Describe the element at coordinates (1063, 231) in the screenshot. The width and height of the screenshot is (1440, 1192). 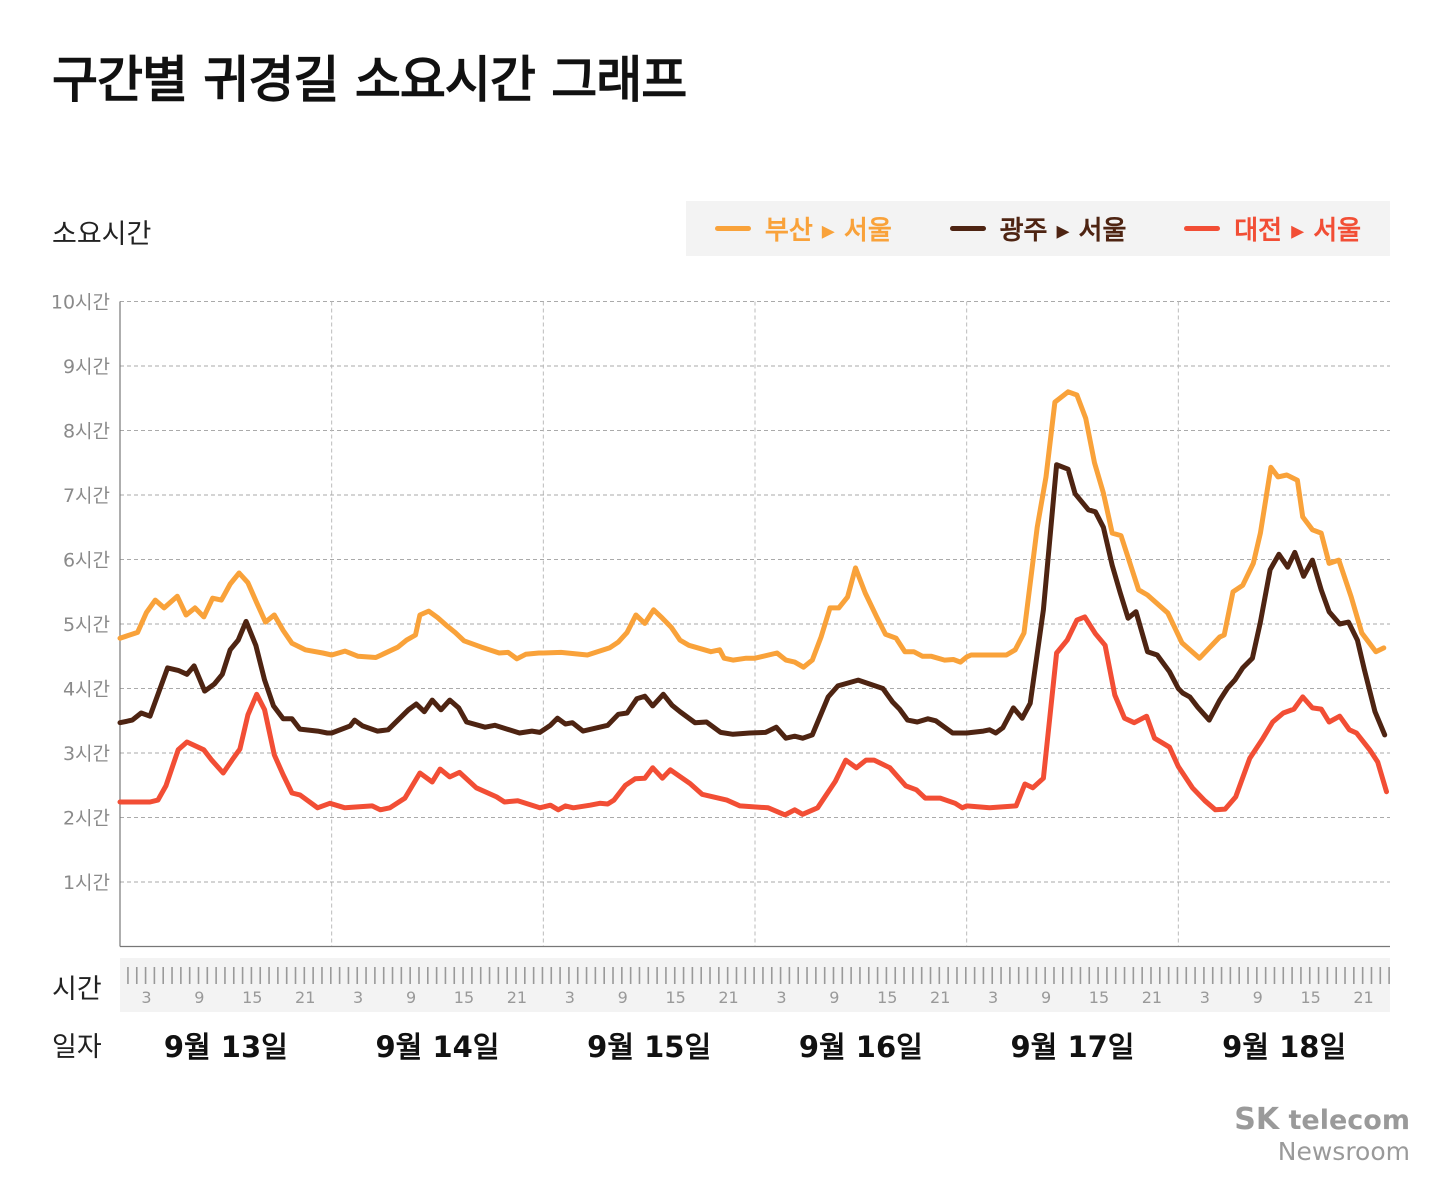
I see `legend-label: 광주 ▸ 서울` at that location.